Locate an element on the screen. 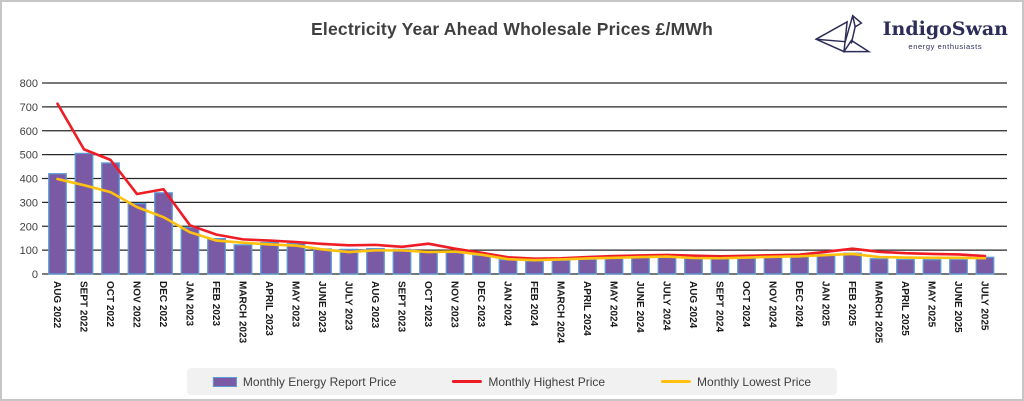  legend-swatch-lowest-line is located at coordinates (676, 381).